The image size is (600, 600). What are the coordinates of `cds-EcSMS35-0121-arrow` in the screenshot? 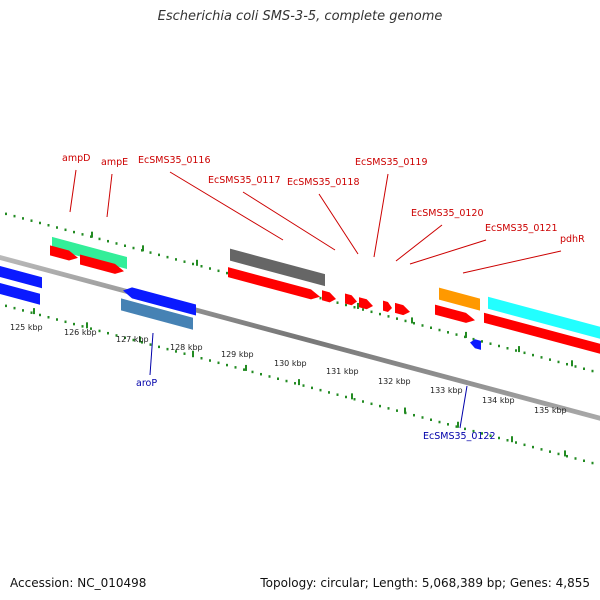 It's located at (455, 313).